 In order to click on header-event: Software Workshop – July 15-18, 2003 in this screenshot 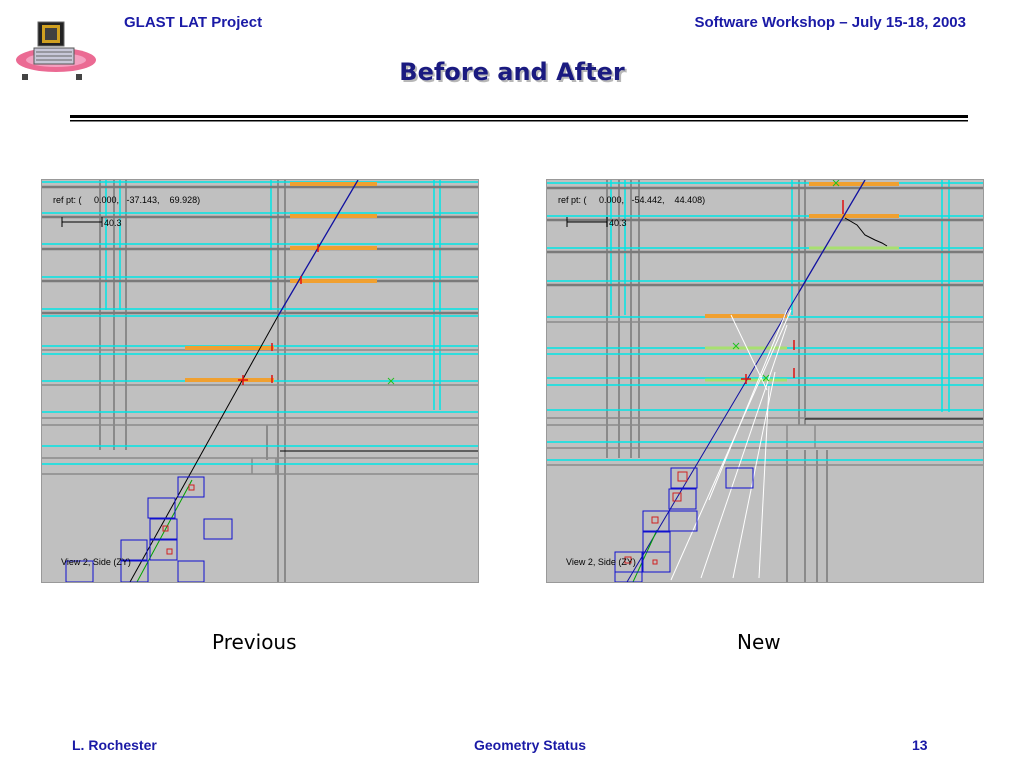, I will do `click(830, 22)`.